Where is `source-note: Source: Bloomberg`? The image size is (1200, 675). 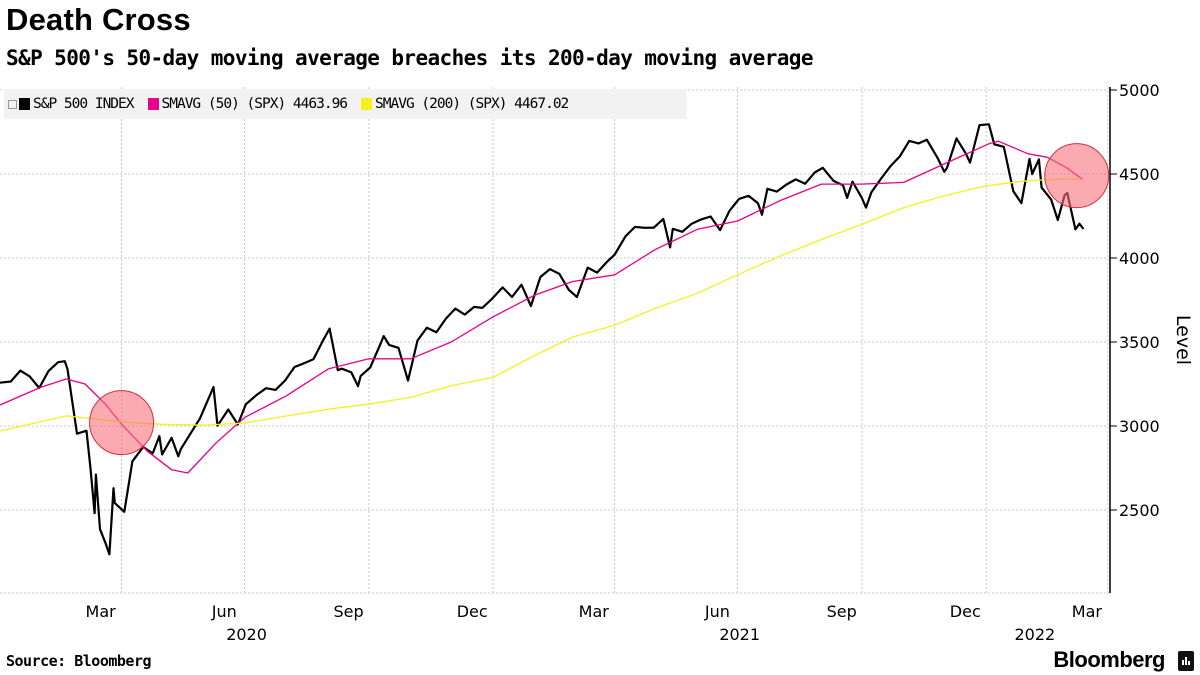 source-note: Source: Bloomberg is located at coordinates (79, 661).